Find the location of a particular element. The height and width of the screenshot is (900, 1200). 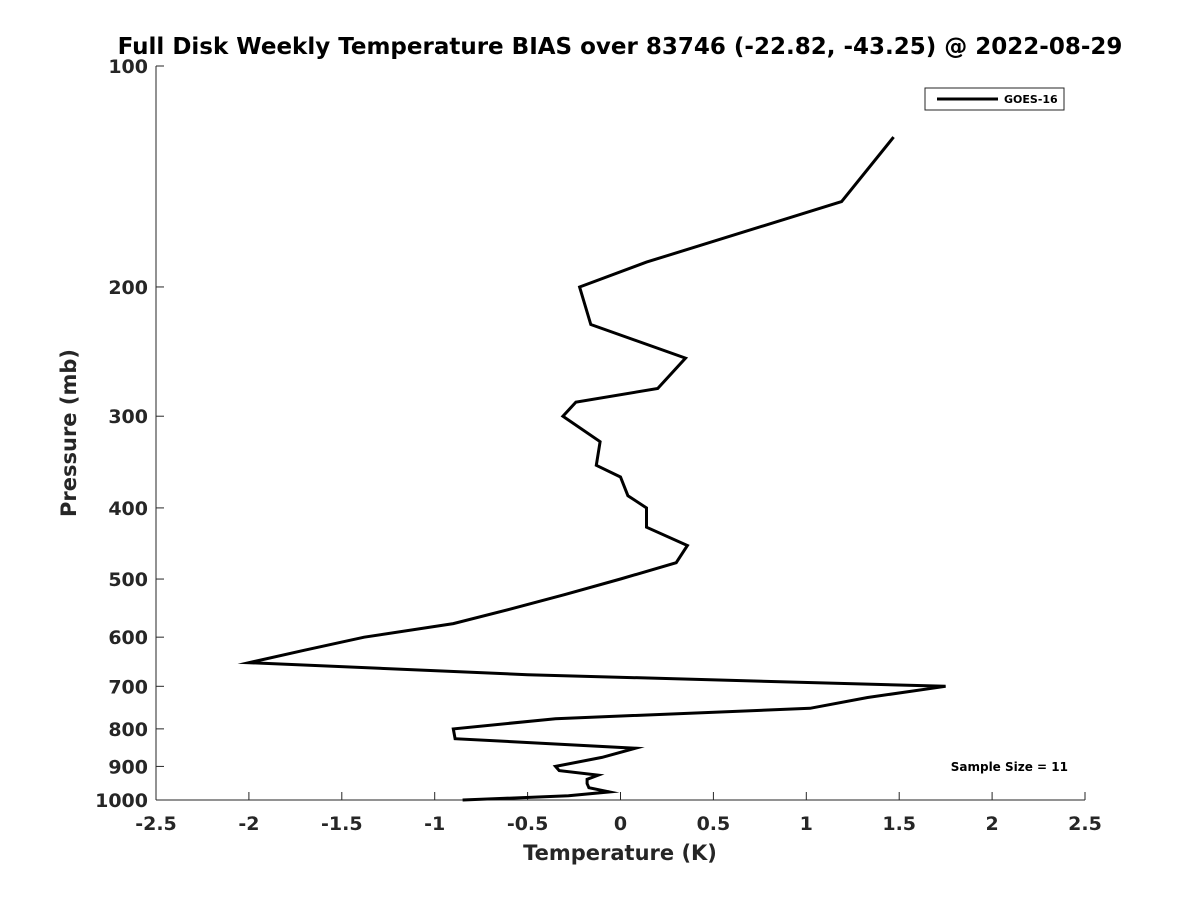

x-tick-label: -1 is located at coordinates (434, 824).